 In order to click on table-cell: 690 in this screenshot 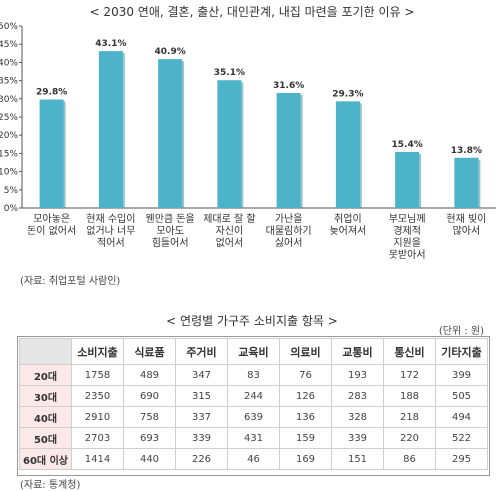, I will do `click(149, 396)`.